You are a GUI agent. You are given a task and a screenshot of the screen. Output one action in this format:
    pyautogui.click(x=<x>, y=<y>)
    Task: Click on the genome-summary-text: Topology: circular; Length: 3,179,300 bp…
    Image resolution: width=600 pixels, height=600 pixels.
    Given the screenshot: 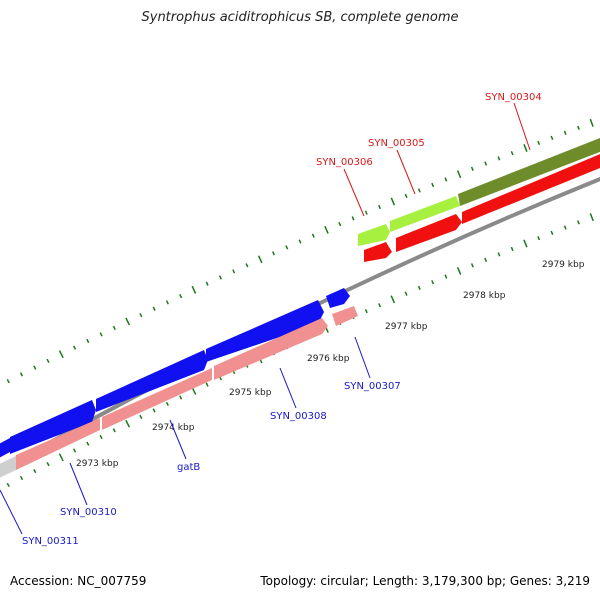 What is the action you would take?
    pyautogui.click(x=425, y=581)
    